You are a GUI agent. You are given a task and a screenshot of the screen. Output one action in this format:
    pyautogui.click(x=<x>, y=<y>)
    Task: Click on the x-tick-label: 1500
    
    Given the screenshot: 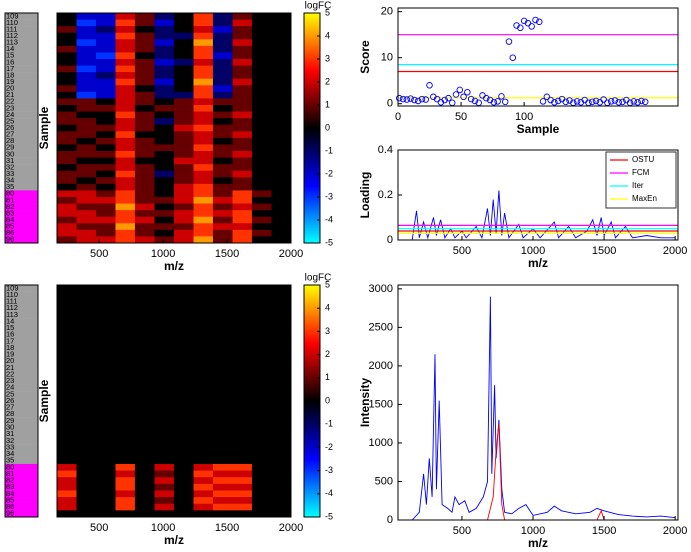 What is the action you would take?
    pyautogui.click(x=227, y=254)
    